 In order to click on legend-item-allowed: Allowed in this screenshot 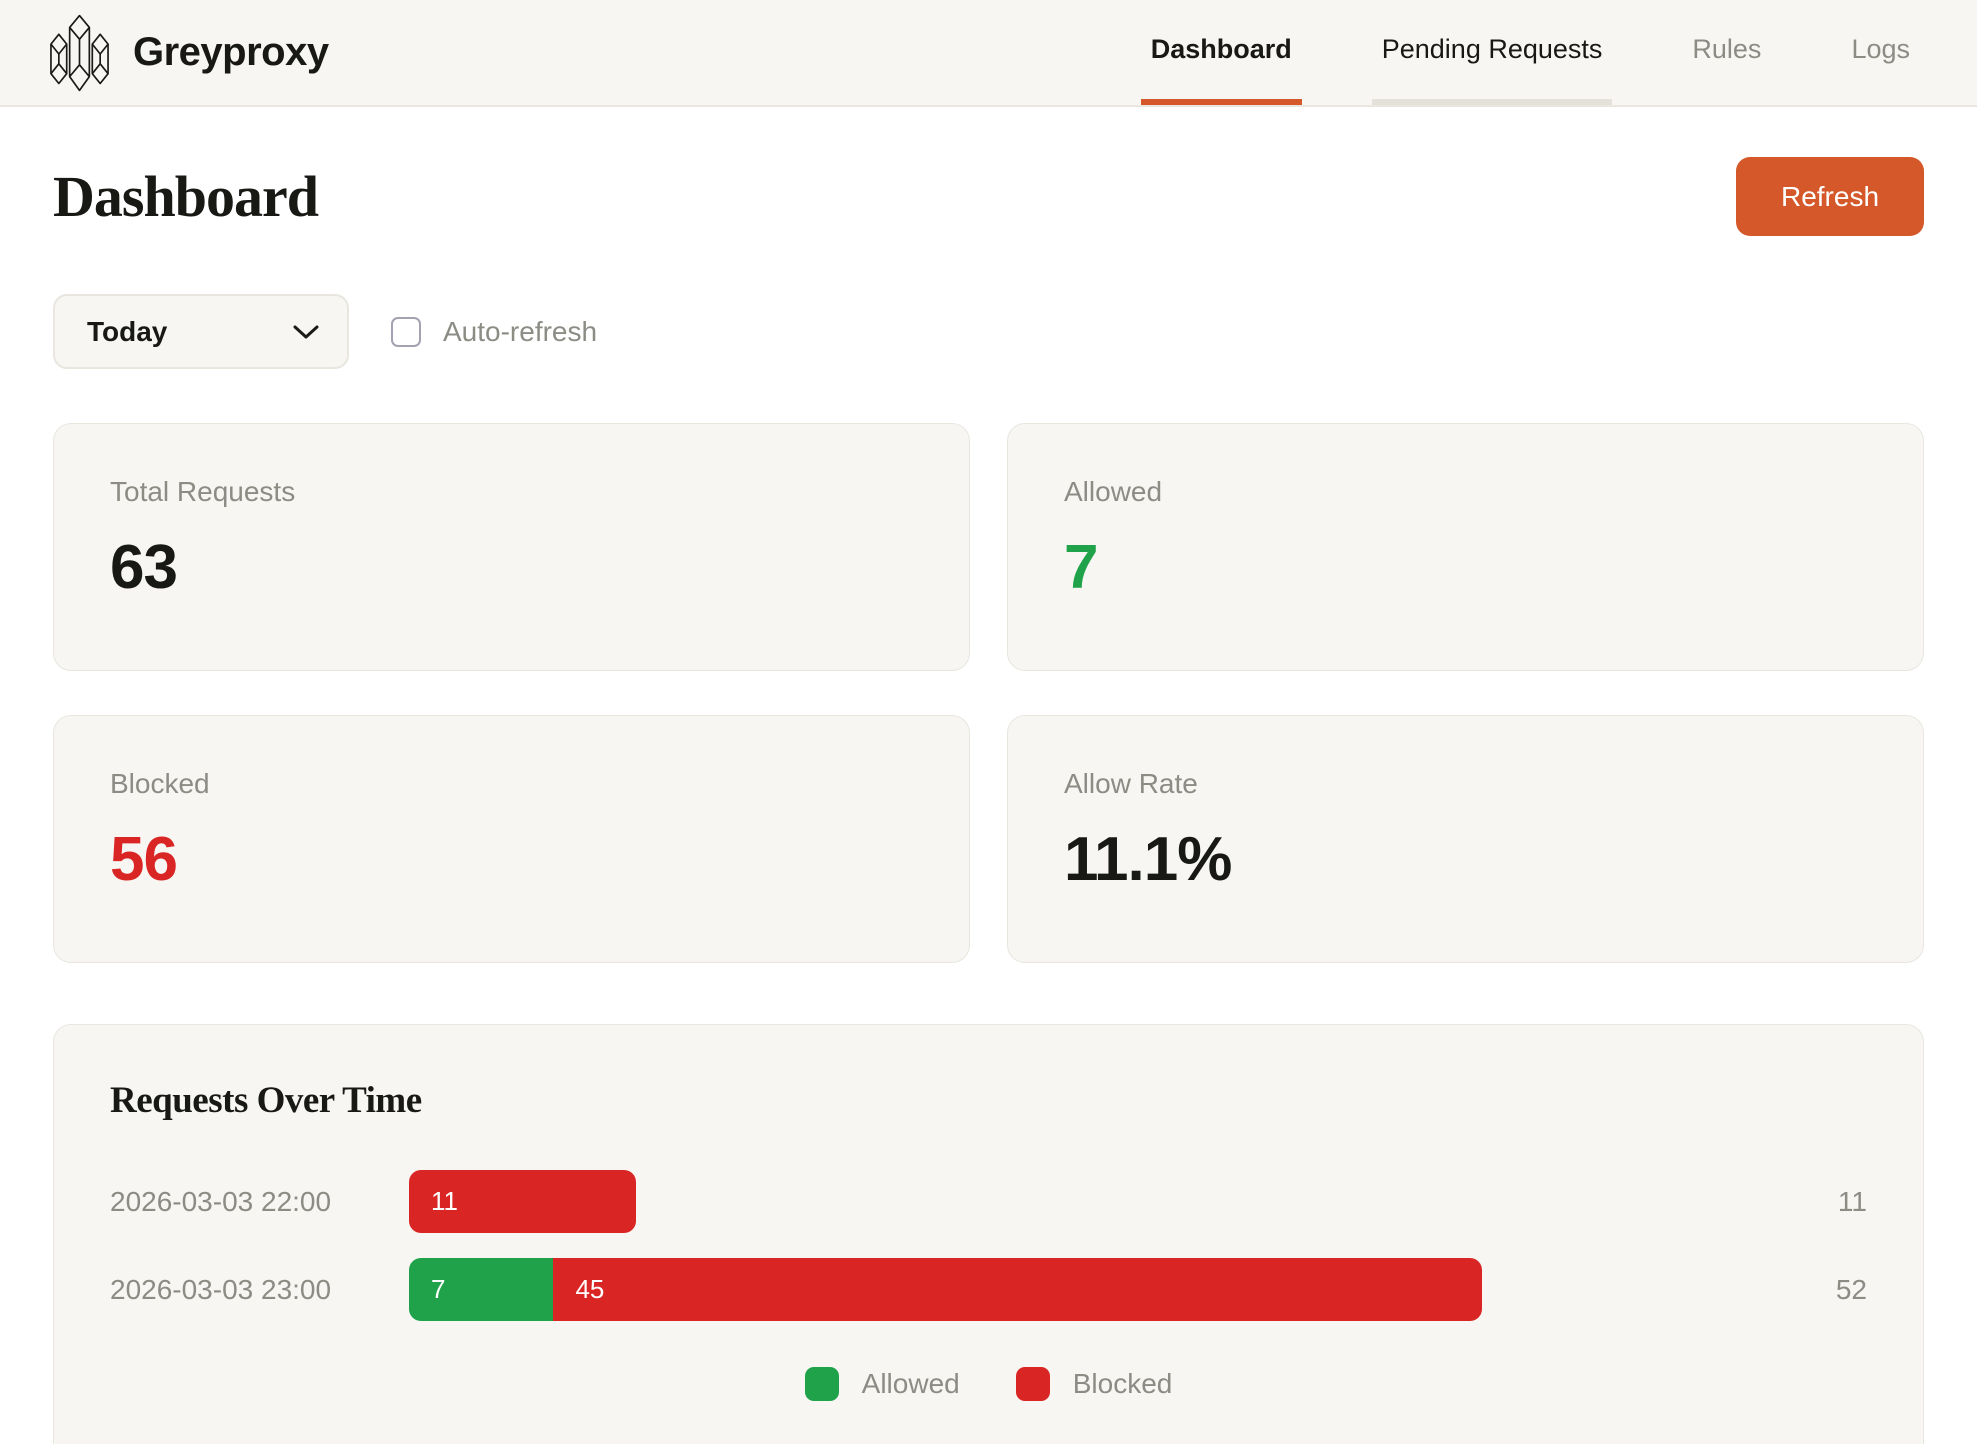, I will do `click(882, 1384)`.